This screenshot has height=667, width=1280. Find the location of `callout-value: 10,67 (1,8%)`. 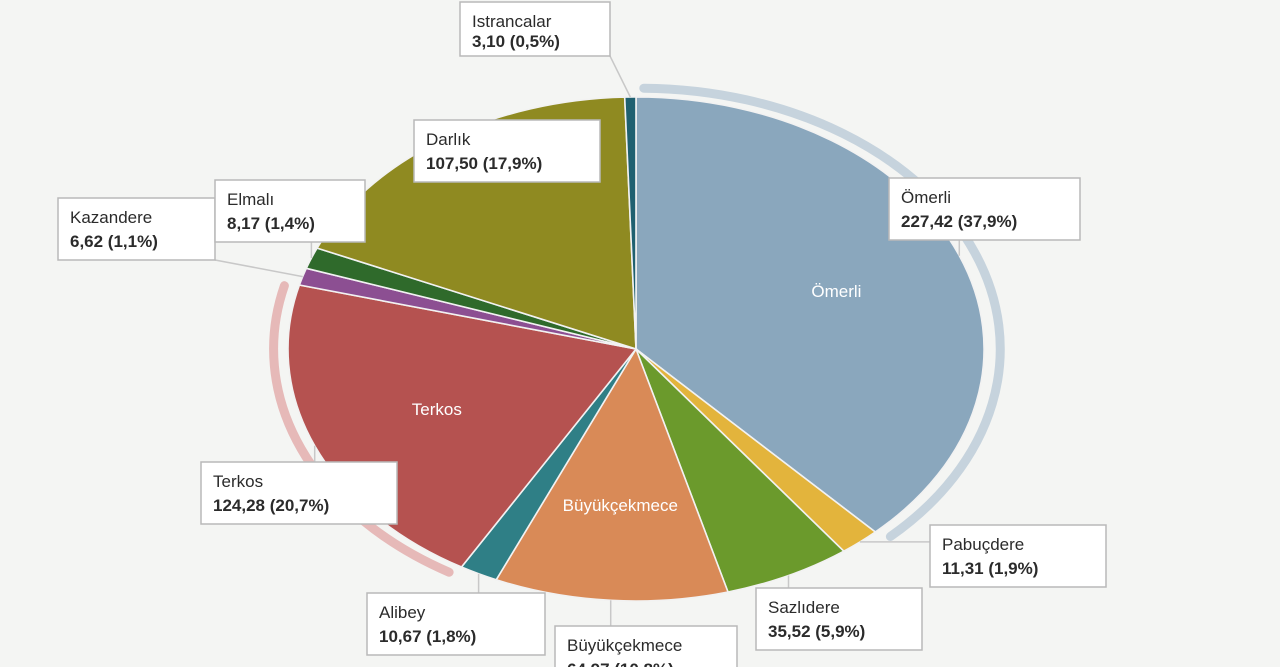

callout-value: 10,67 (1,8%) is located at coordinates (427, 636).